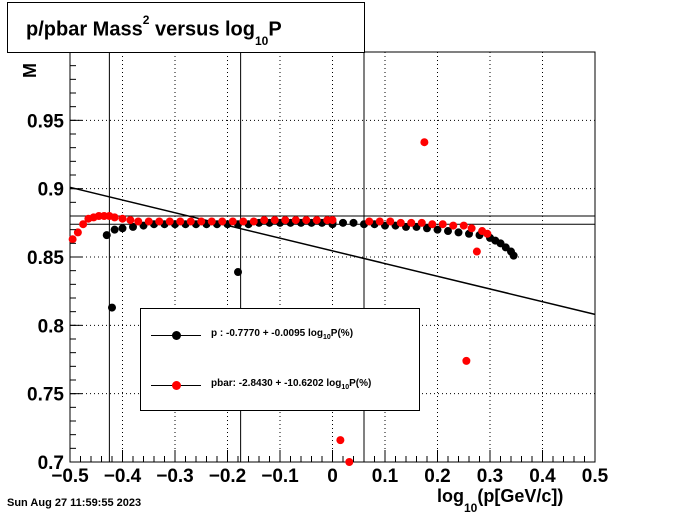  Describe the element at coordinates (45, 258) in the screenshot. I see `y-tick-label: 0.85` at that location.